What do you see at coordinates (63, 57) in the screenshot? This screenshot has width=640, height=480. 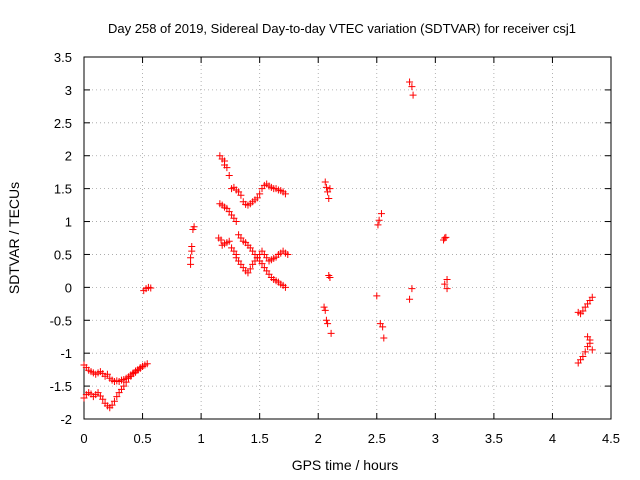 I see `y-tick-label: 3.5` at bounding box center [63, 57].